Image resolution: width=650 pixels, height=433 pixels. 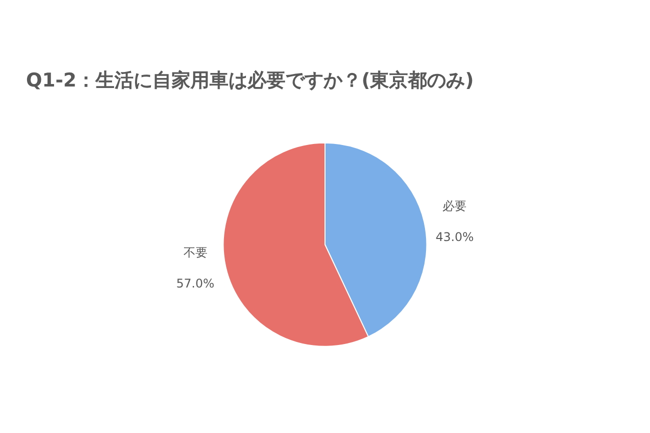 I want to click on data-label: 57.0%, so click(x=195, y=283).